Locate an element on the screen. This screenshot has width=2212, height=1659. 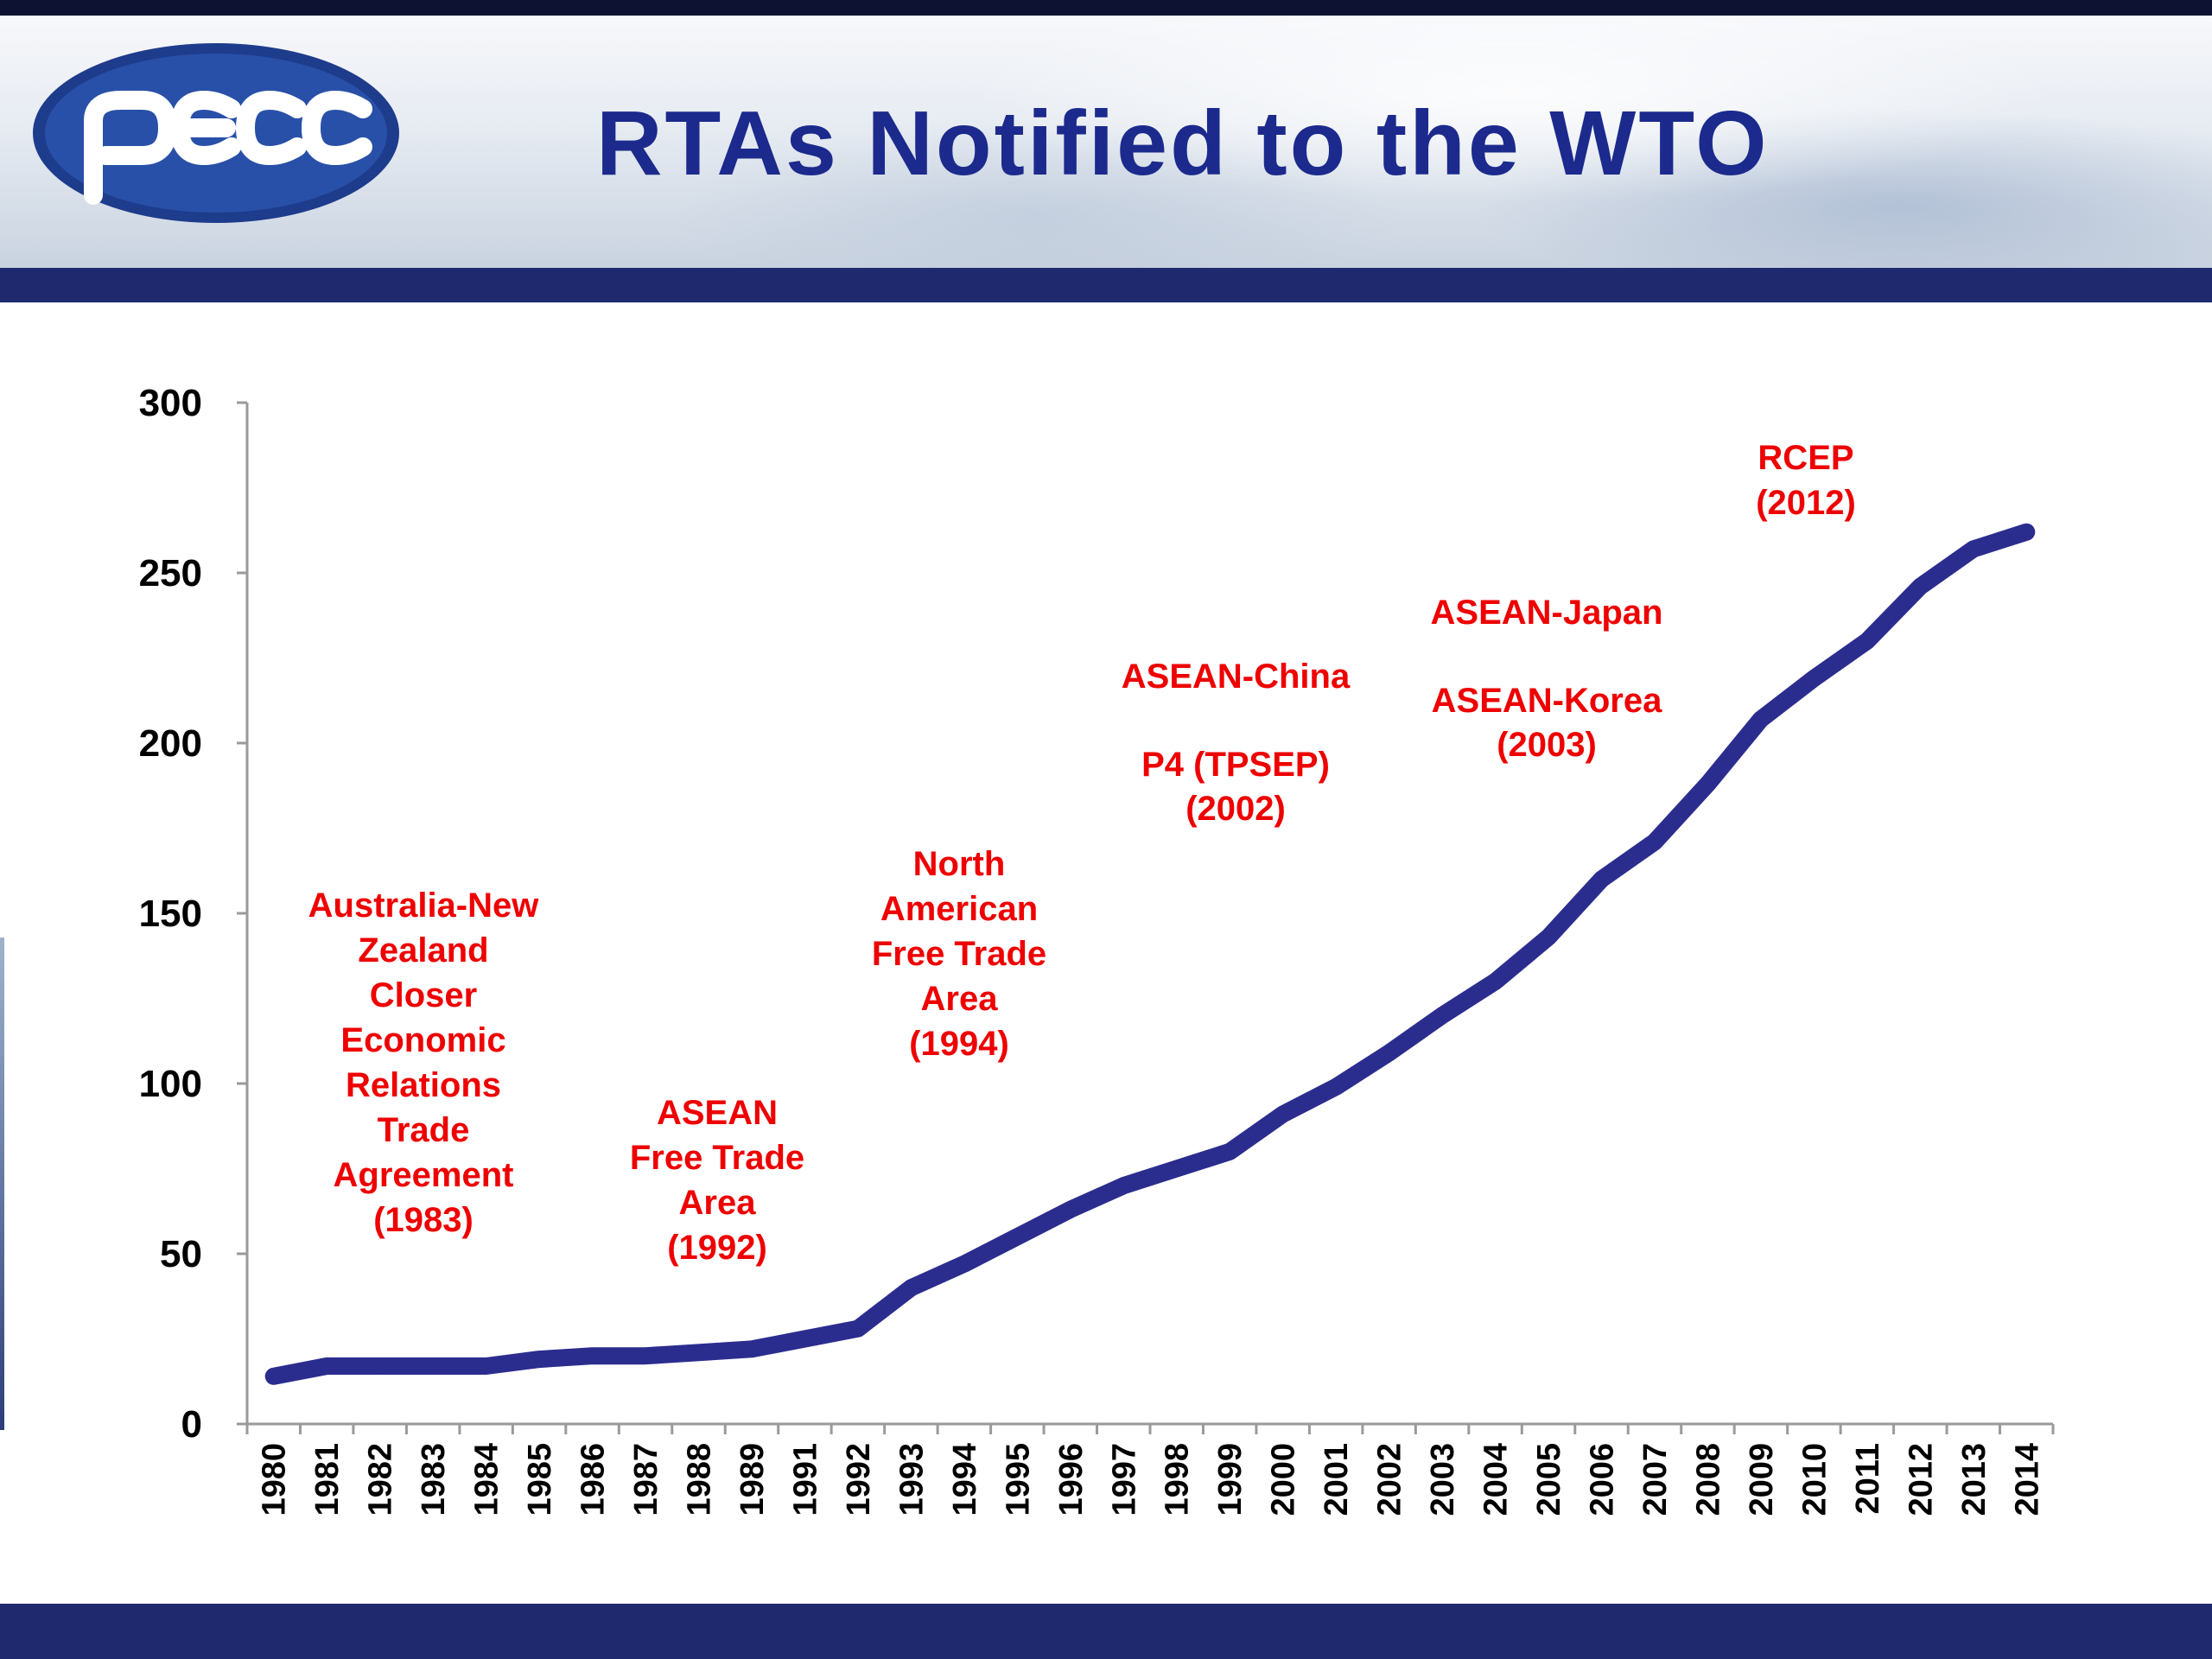
header-rule is located at coordinates (1106, 285).